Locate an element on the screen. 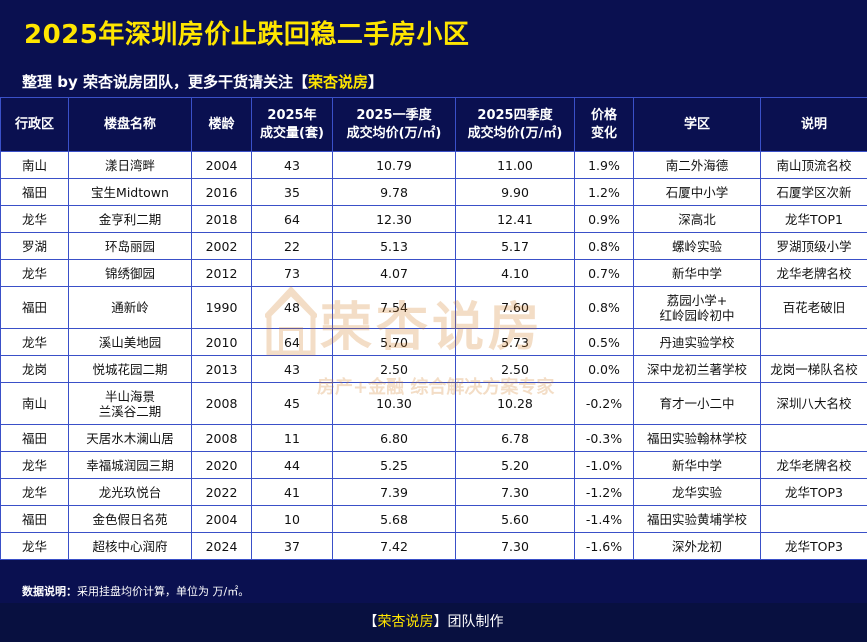  change-cell-text: -1.6% is located at coordinates (604, 546).